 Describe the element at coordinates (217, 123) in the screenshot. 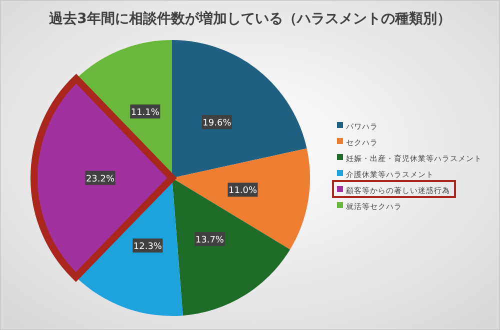

I see `data-label: 19.6%` at that location.